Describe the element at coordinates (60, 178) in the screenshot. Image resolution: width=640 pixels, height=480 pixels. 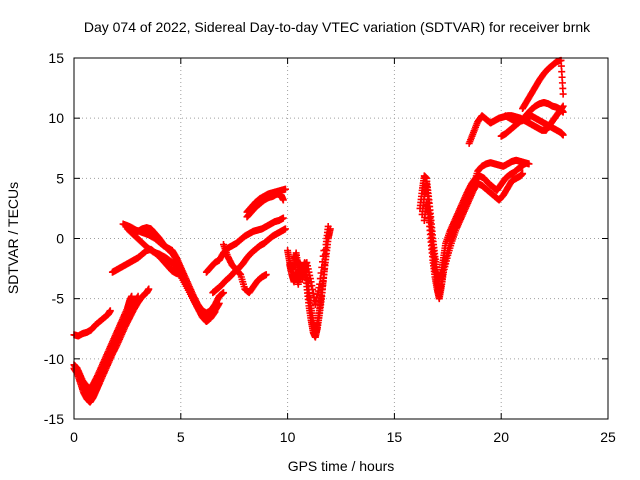
I see `y-tick-label: 5` at that location.